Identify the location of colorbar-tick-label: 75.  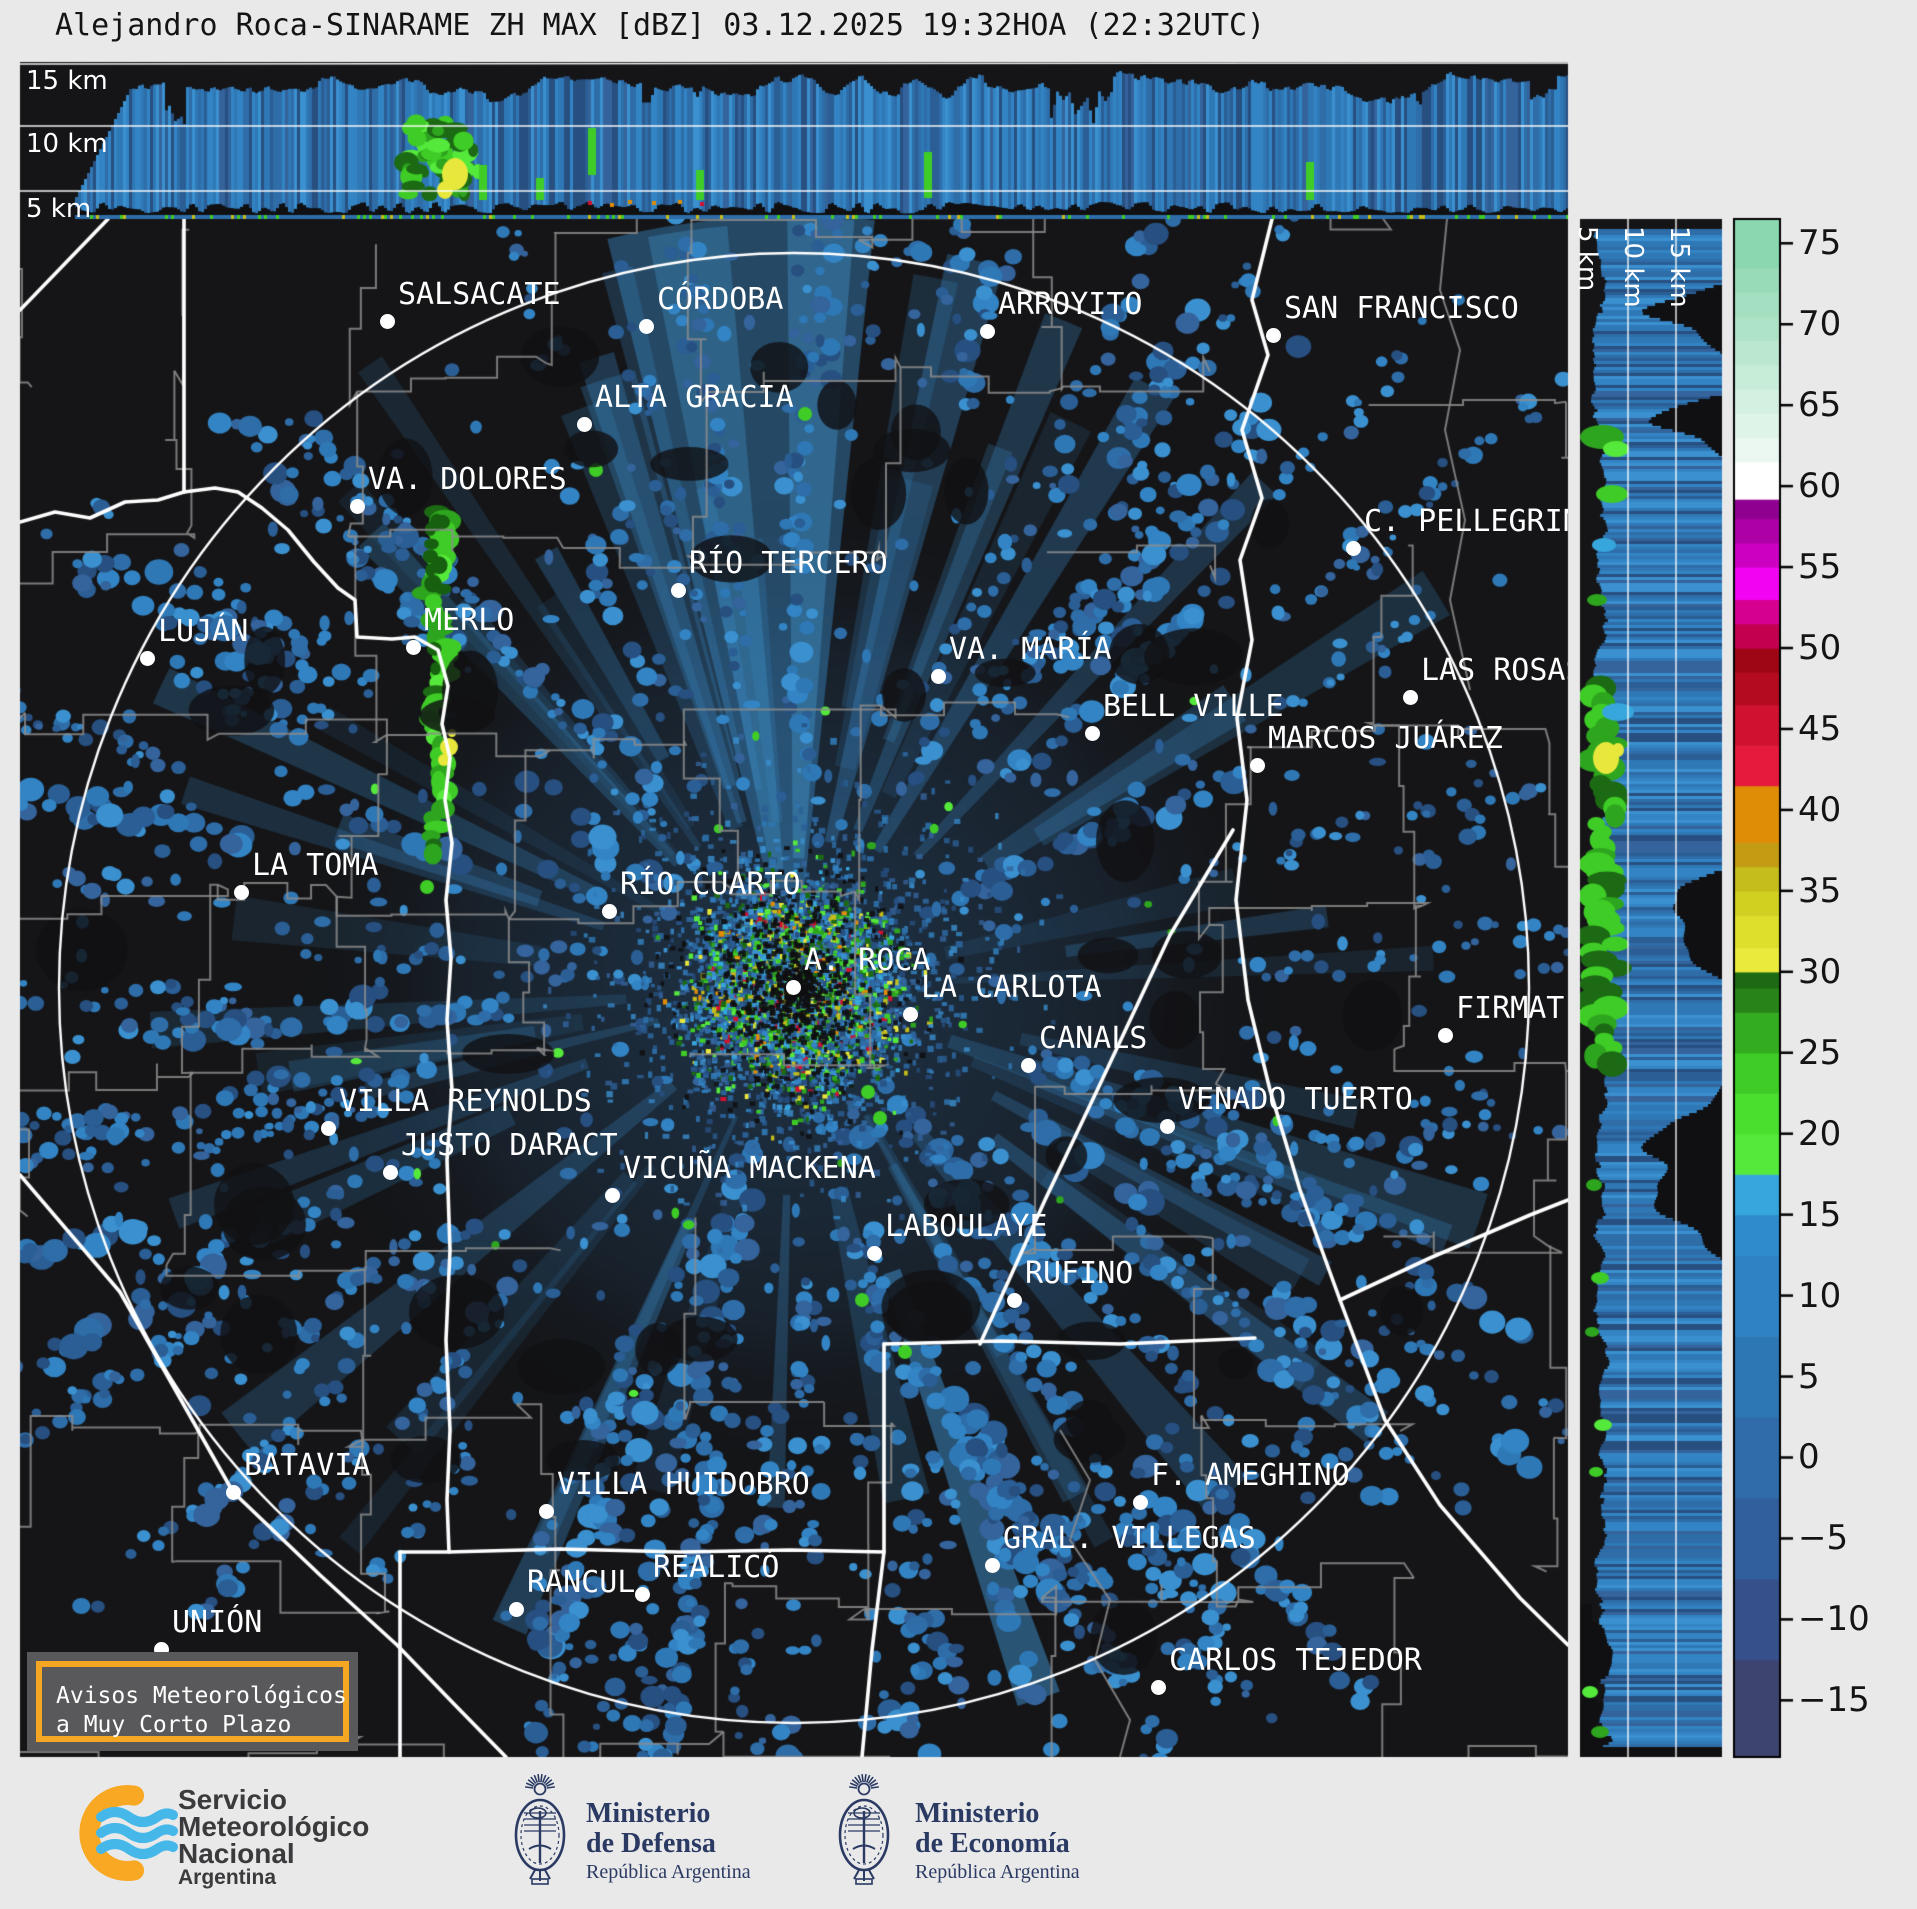
(1820, 243).